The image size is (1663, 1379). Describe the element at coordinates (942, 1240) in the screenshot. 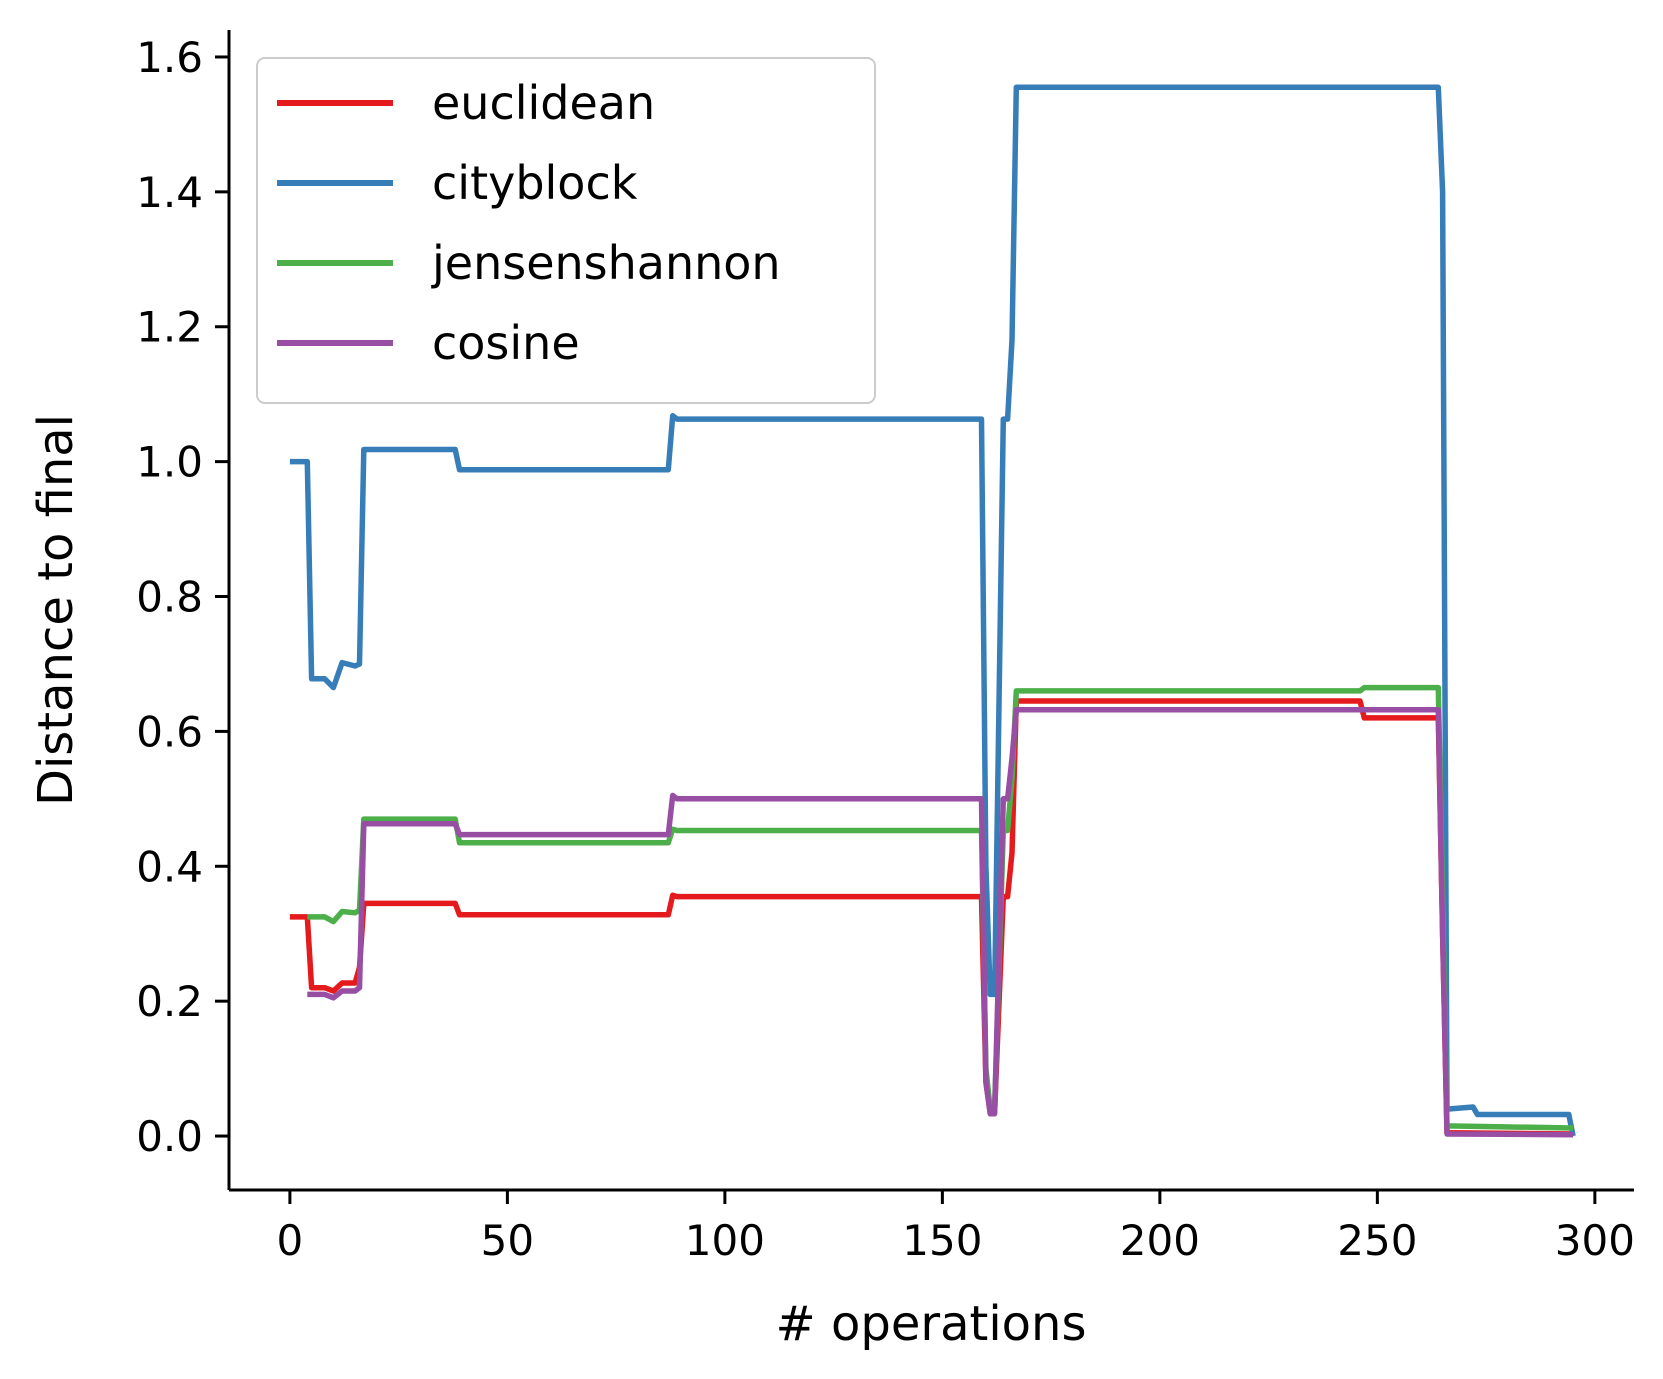

I see `x-tick-label: 150` at that location.